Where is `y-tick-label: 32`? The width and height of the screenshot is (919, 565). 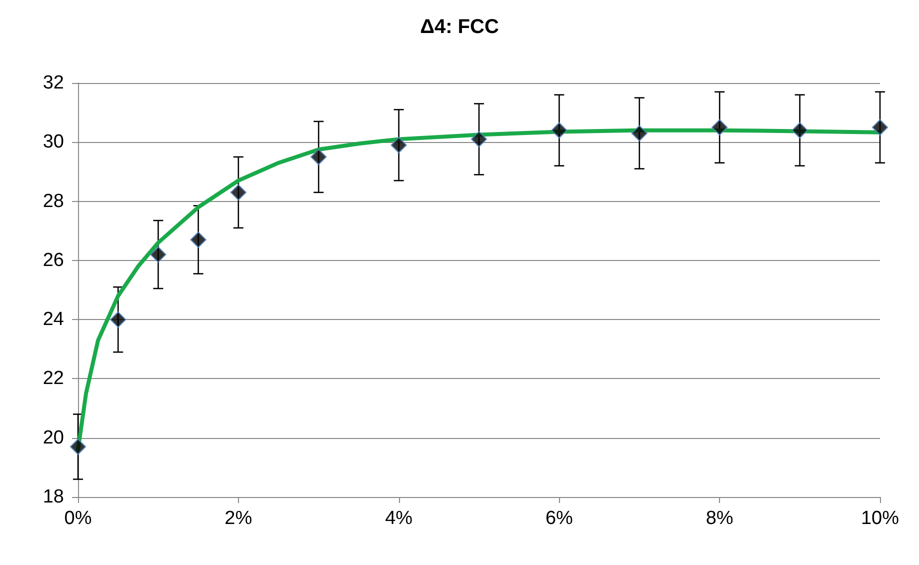 y-tick-label: 32 is located at coordinates (53, 83).